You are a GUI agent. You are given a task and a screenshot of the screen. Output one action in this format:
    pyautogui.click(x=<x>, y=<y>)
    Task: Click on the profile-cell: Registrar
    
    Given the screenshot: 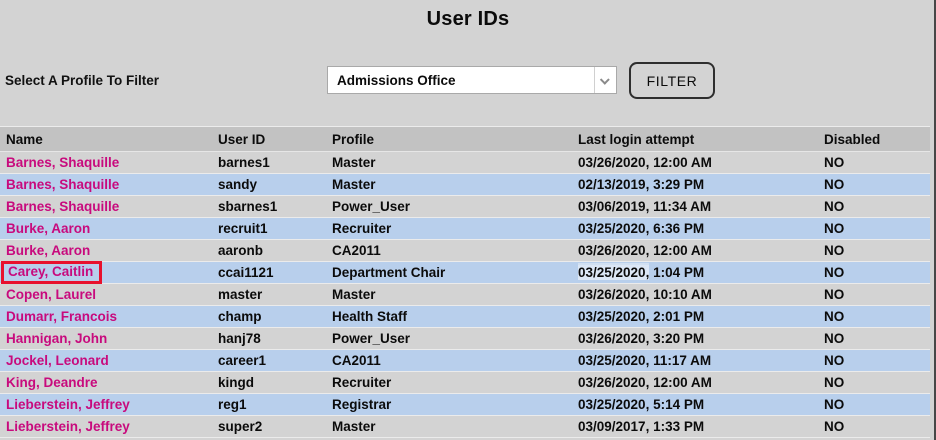 What is the action you would take?
    pyautogui.click(x=449, y=404)
    